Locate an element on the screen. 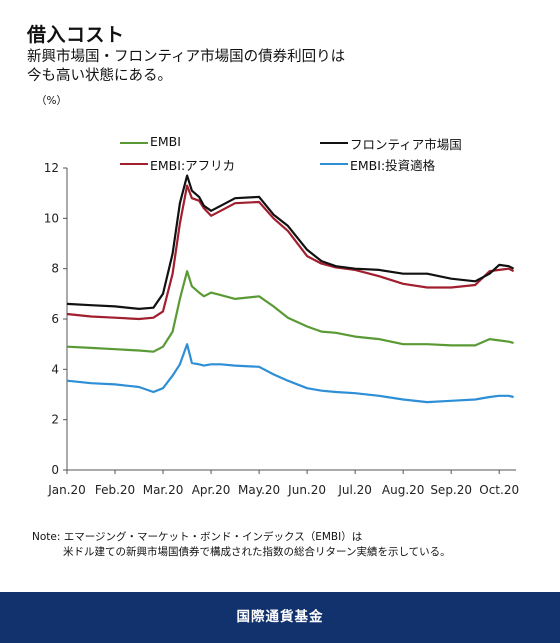 The height and width of the screenshot is (643, 560). legend-swatch-embi is located at coordinates (134, 143).